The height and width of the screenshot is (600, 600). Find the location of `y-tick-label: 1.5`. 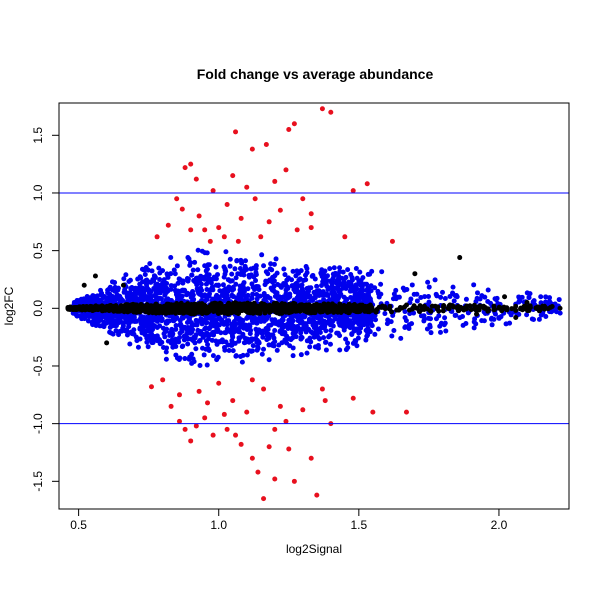

y-tick-label: 1.5 is located at coordinates (38, 135).